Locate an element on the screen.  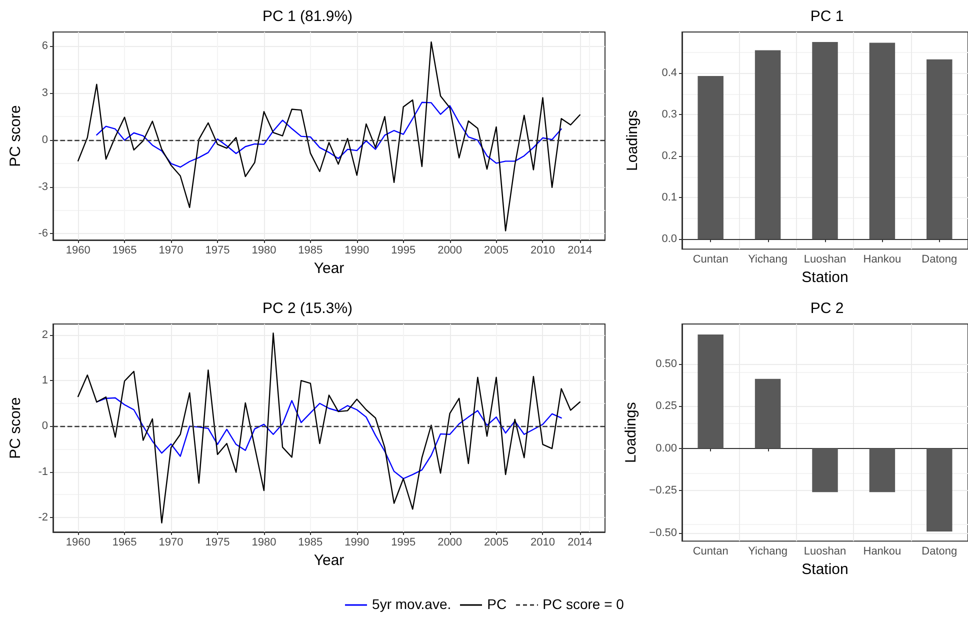
legend-label: PC score = 0 is located at coordinates (583, 604).